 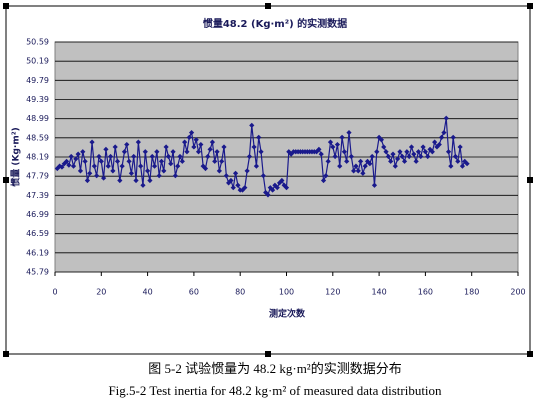 I want to click on x-tick-label: 200, so click(x=517, y=292).